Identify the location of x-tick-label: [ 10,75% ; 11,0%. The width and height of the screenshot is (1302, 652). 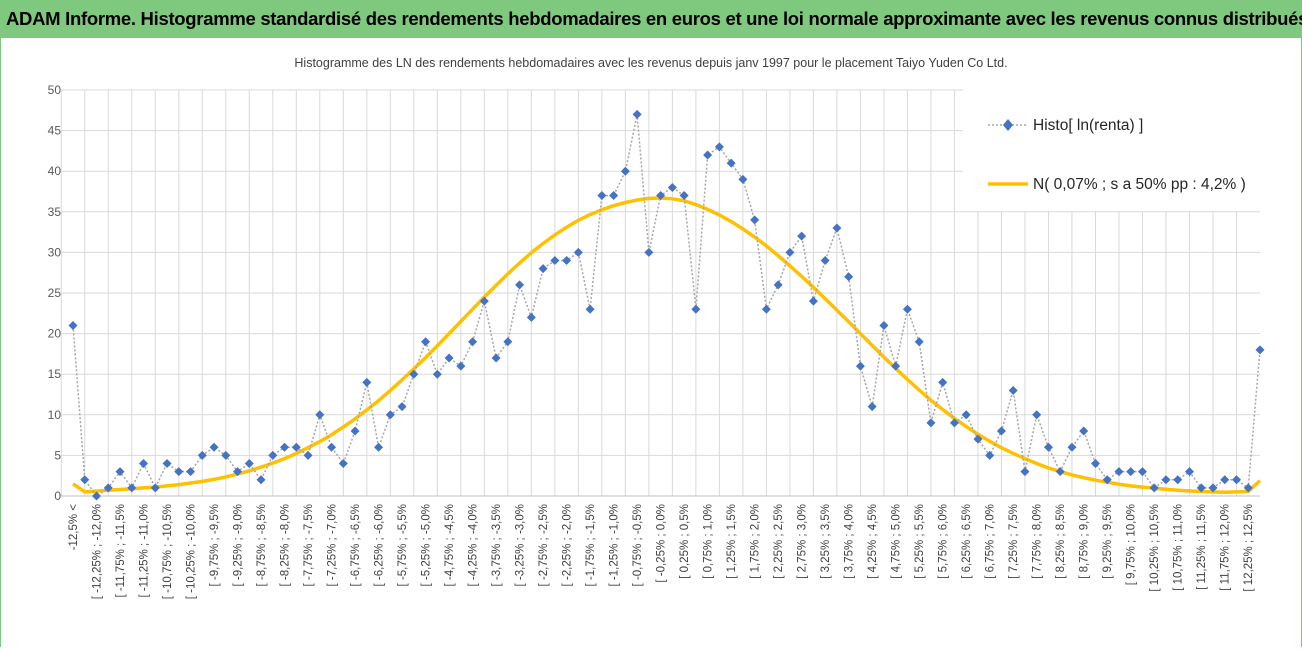
(1179, 547).